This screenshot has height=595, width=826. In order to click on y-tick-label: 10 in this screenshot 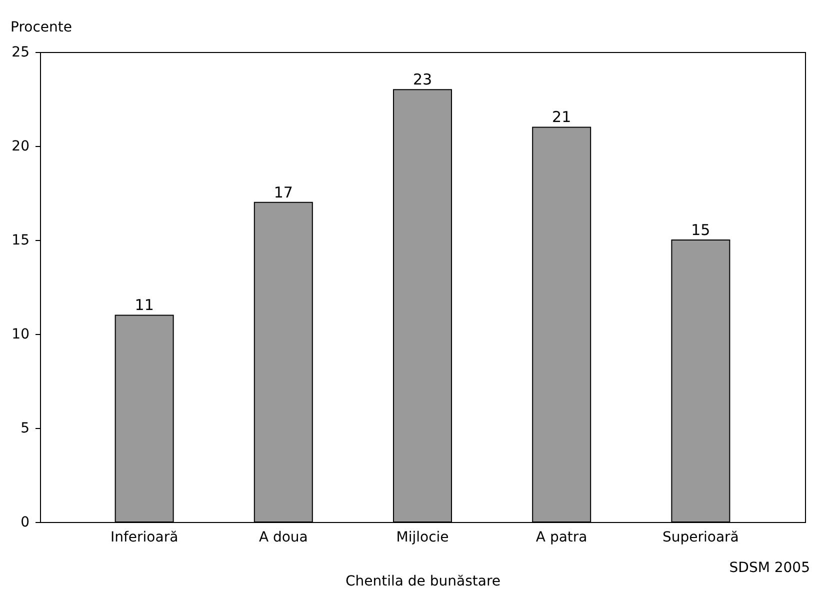, I will do `click(21, 334)`.